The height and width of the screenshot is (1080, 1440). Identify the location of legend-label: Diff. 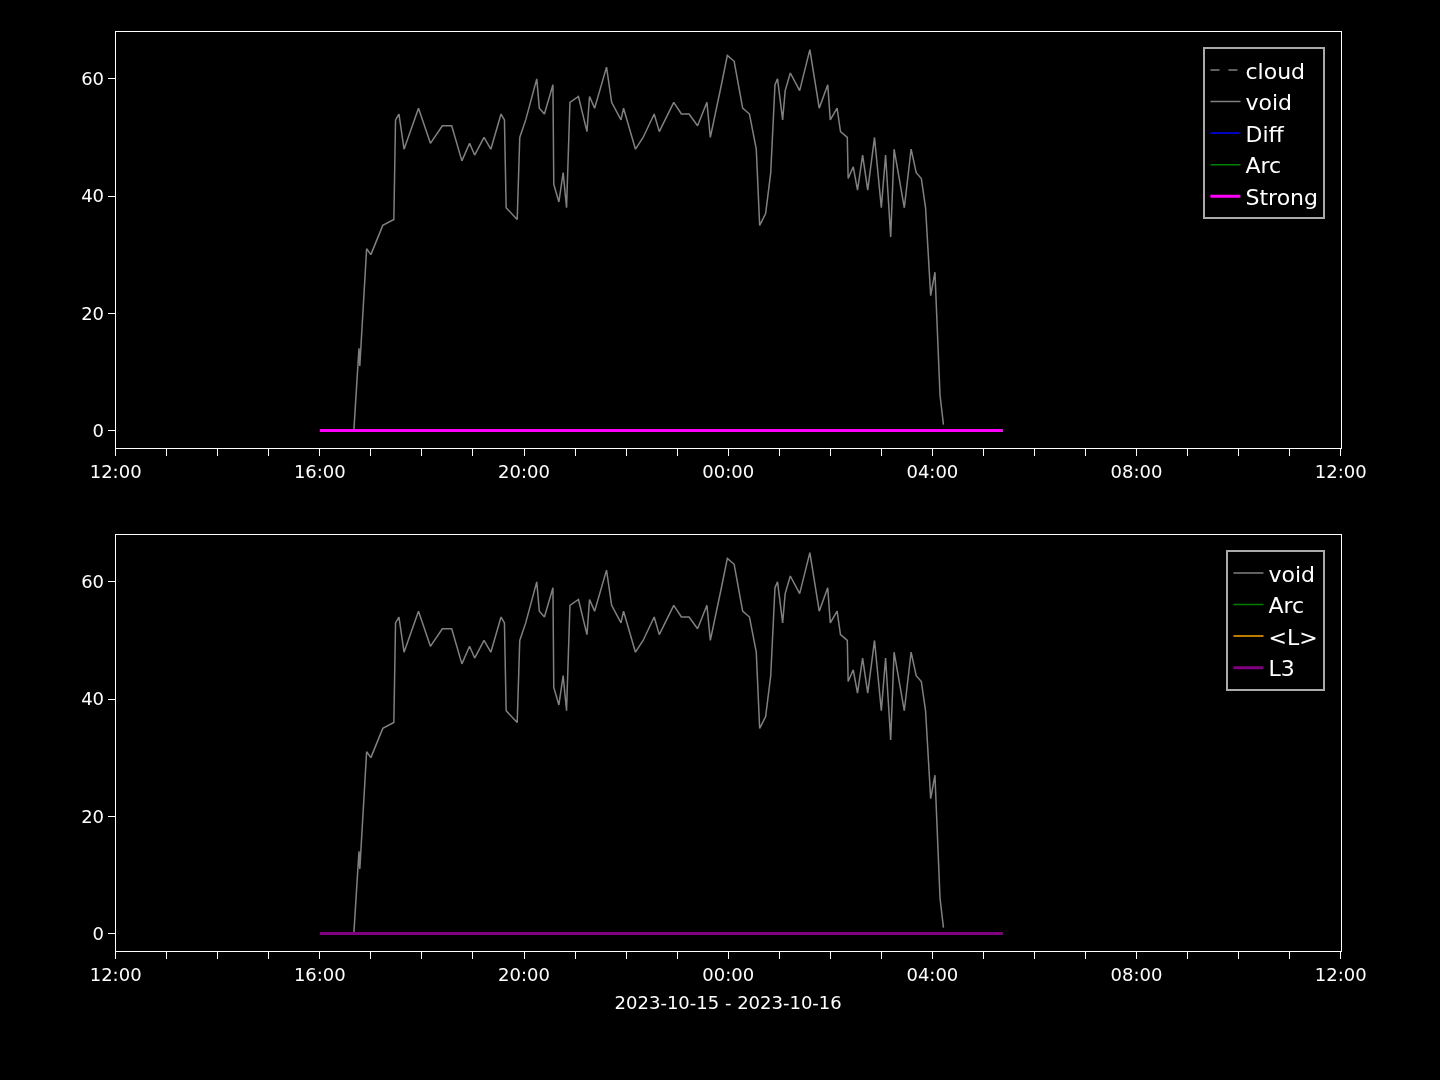
(1265, 134).